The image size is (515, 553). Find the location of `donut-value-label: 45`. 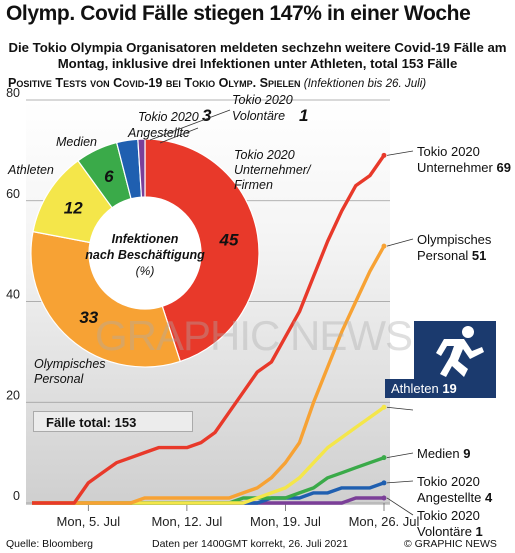

donut-value-label: 45 is located at coordinates (228, 240).